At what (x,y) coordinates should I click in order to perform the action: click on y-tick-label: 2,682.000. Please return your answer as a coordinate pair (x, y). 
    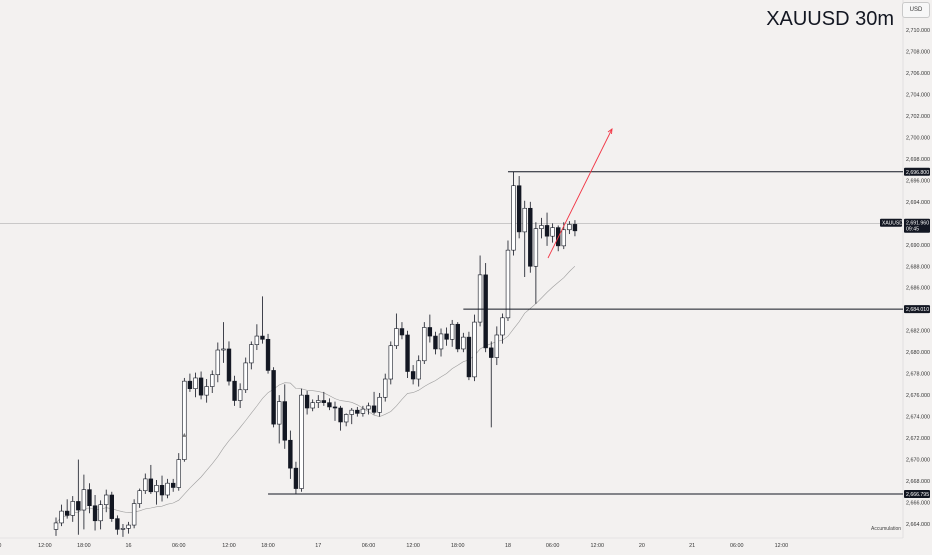
    Looking at the image, I should click on (918, 332).